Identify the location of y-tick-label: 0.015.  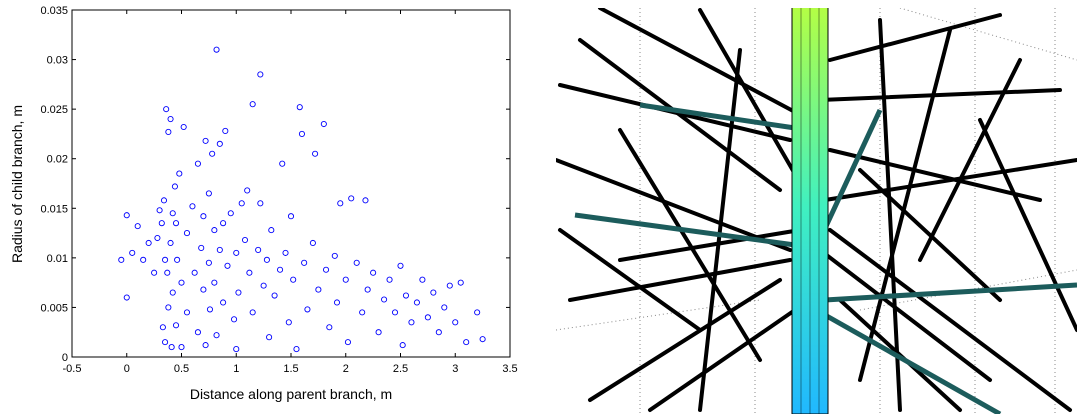
(54, 209).